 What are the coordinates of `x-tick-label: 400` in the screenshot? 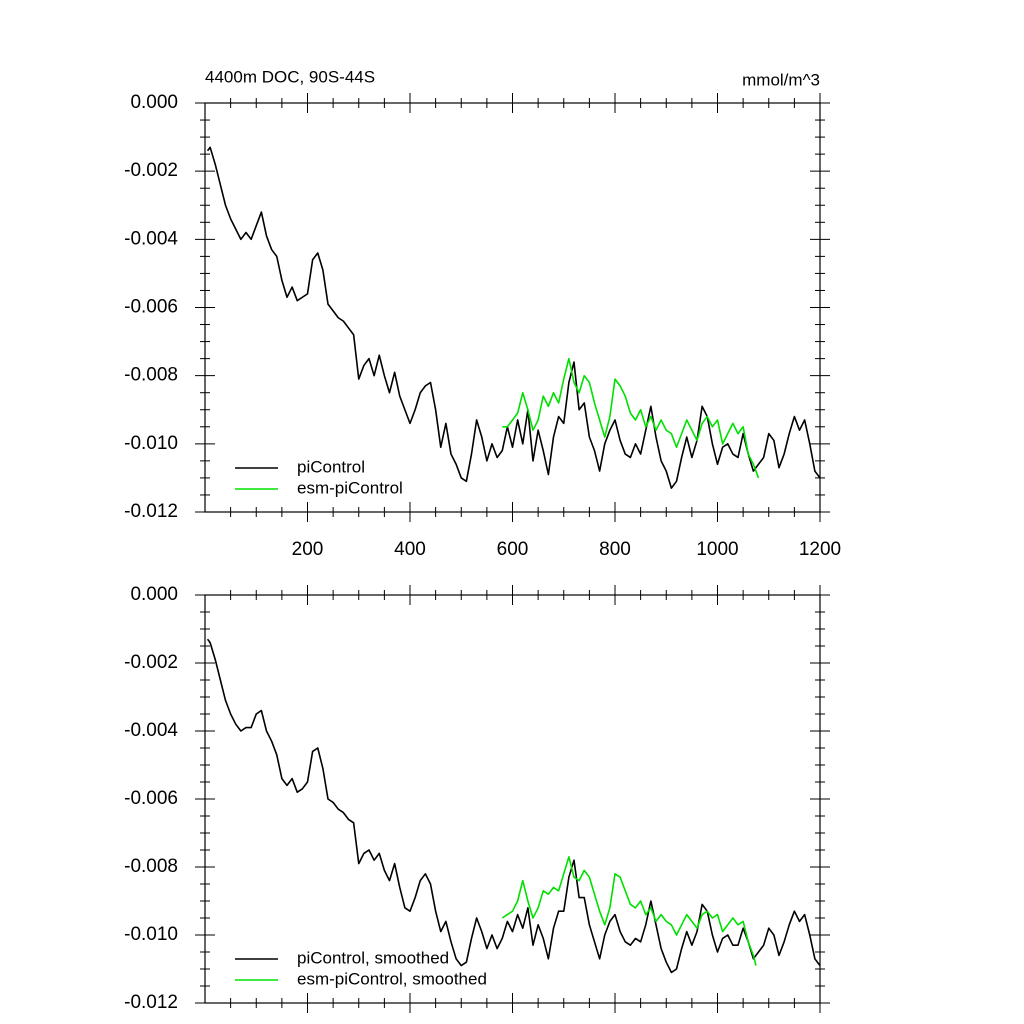 It's located at (410, 549).